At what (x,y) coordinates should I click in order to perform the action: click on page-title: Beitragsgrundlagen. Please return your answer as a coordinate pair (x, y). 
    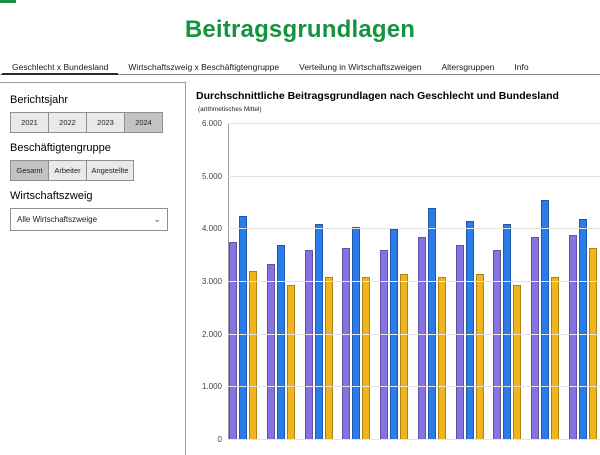
    Looking at the image, I should click on (300, 29).